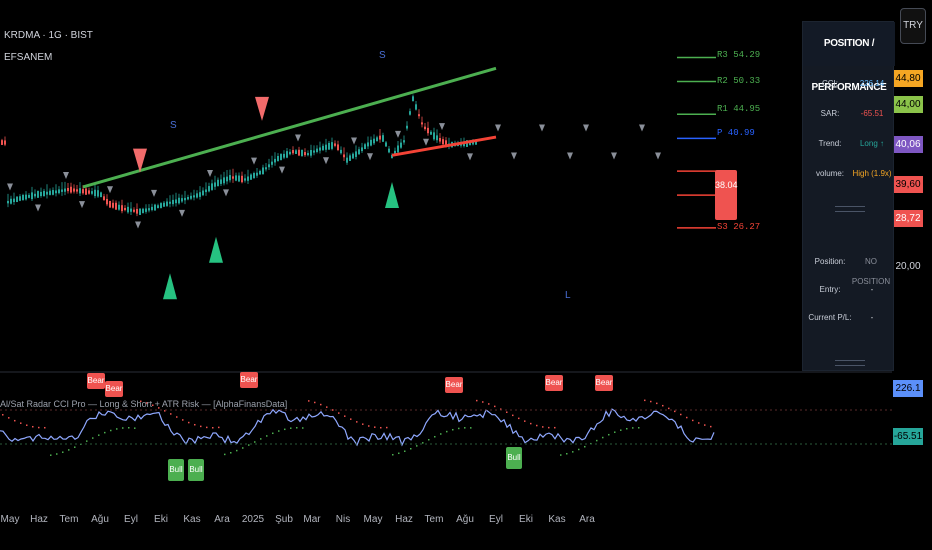 The image size is (932, 550). Describe the element at coordinates (849, 114) in the screenshot. I see `panel-row-sar: SAR: -65.51` at that location.